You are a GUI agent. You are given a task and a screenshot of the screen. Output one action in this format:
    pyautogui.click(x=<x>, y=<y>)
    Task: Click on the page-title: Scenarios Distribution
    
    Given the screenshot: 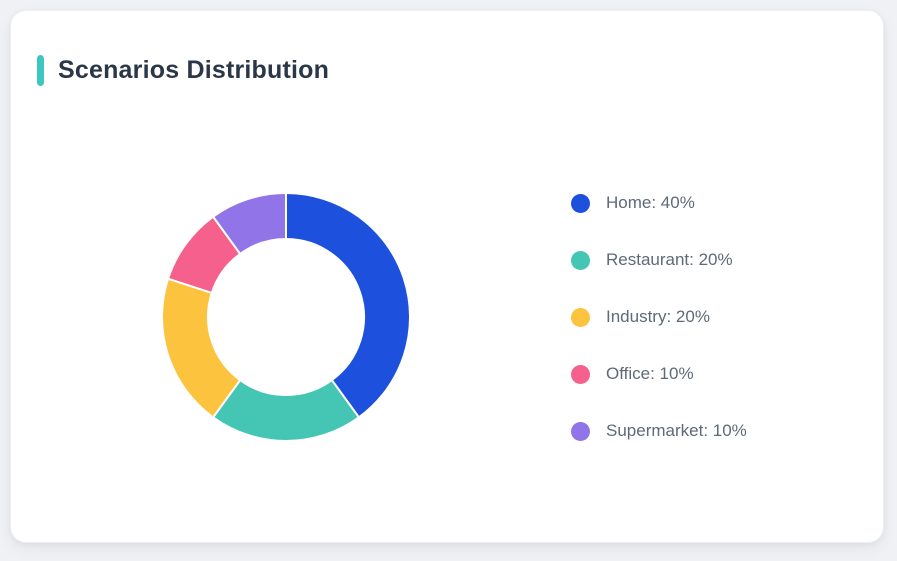 What is the action you would take?
    pyautogui.click(x=194, y=70)
    